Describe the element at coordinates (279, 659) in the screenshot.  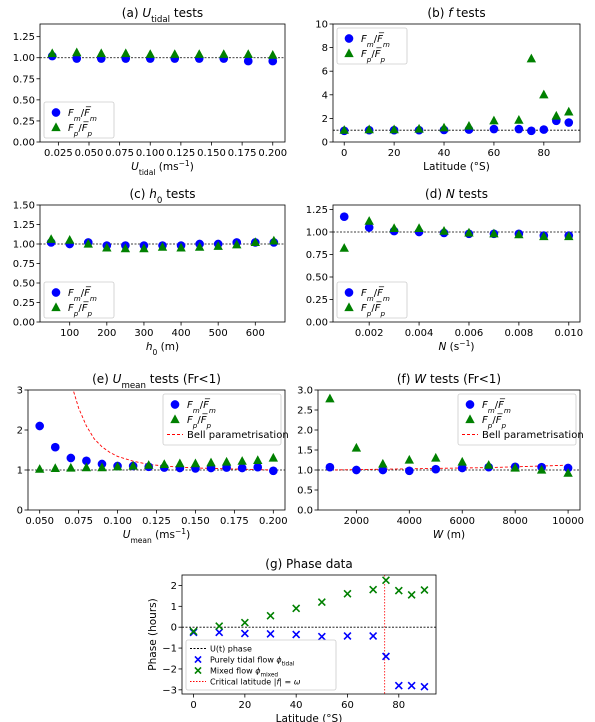
I see `legend-label-part: ϕ` at that location.